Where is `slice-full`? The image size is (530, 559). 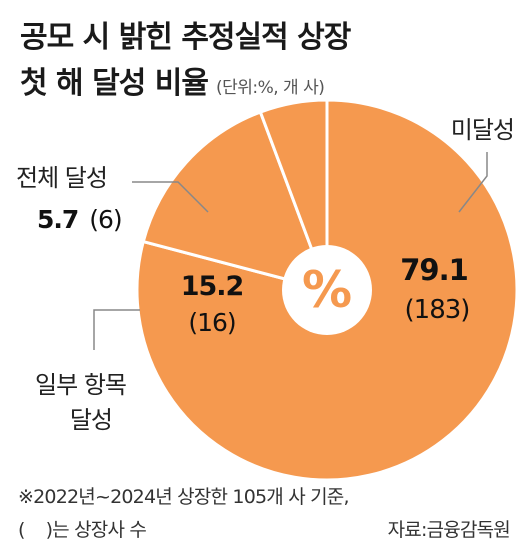 slice-full is located at coordinates (293, 194).